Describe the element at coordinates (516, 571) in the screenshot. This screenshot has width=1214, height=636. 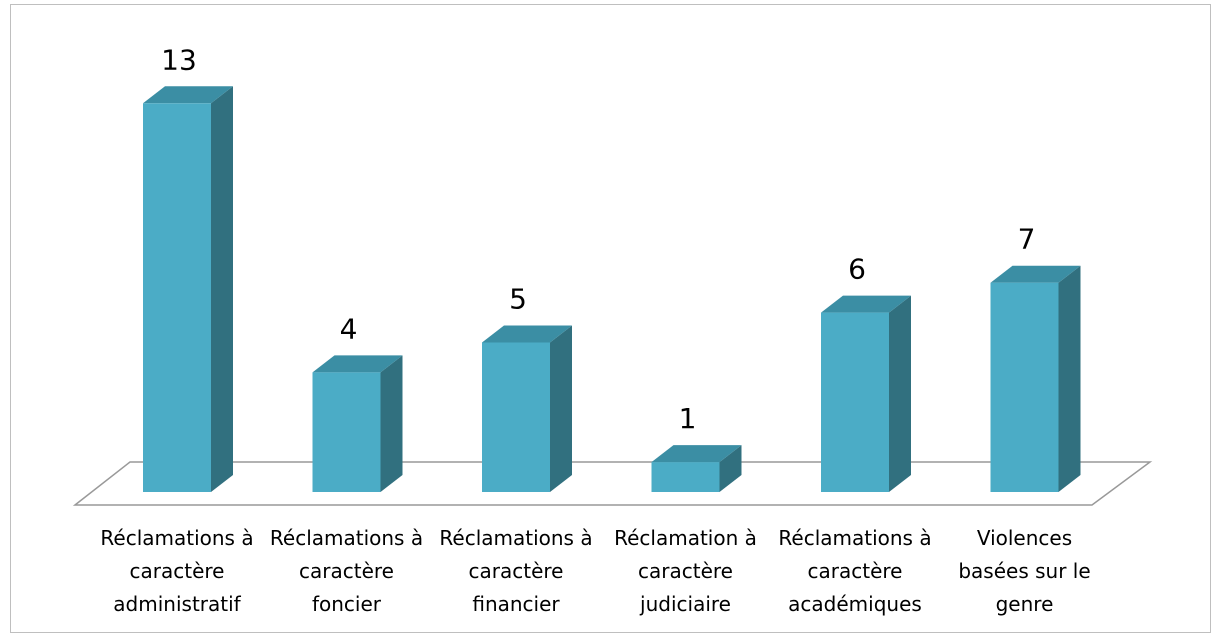
I see `x-tick-label: Réclamations à caractère financier` at that location.